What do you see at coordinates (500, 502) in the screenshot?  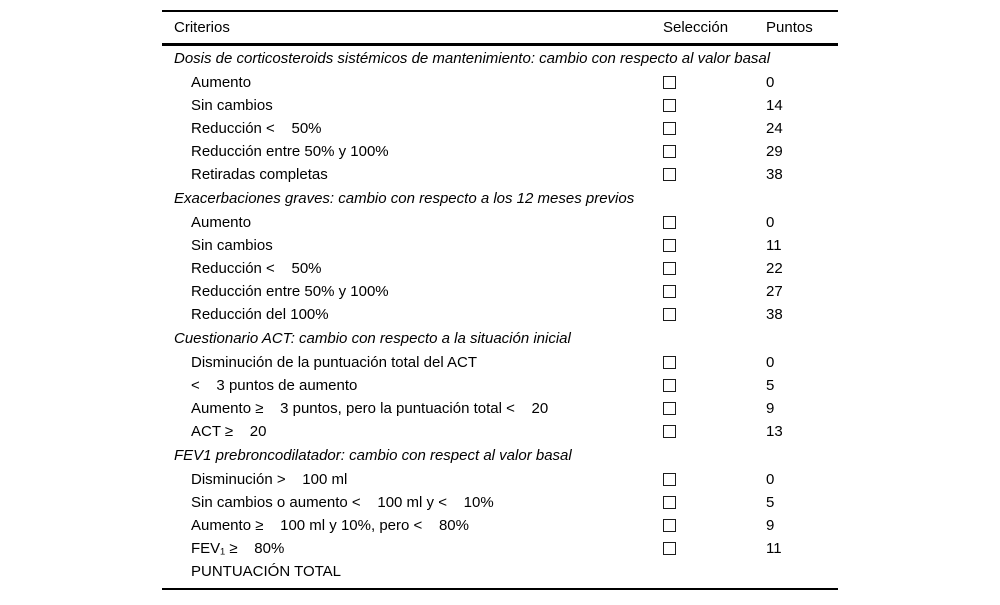 I see `table-row: Sin cambios o aumento < 100 ml y < 10% 5` at bounding box center [500, 502].